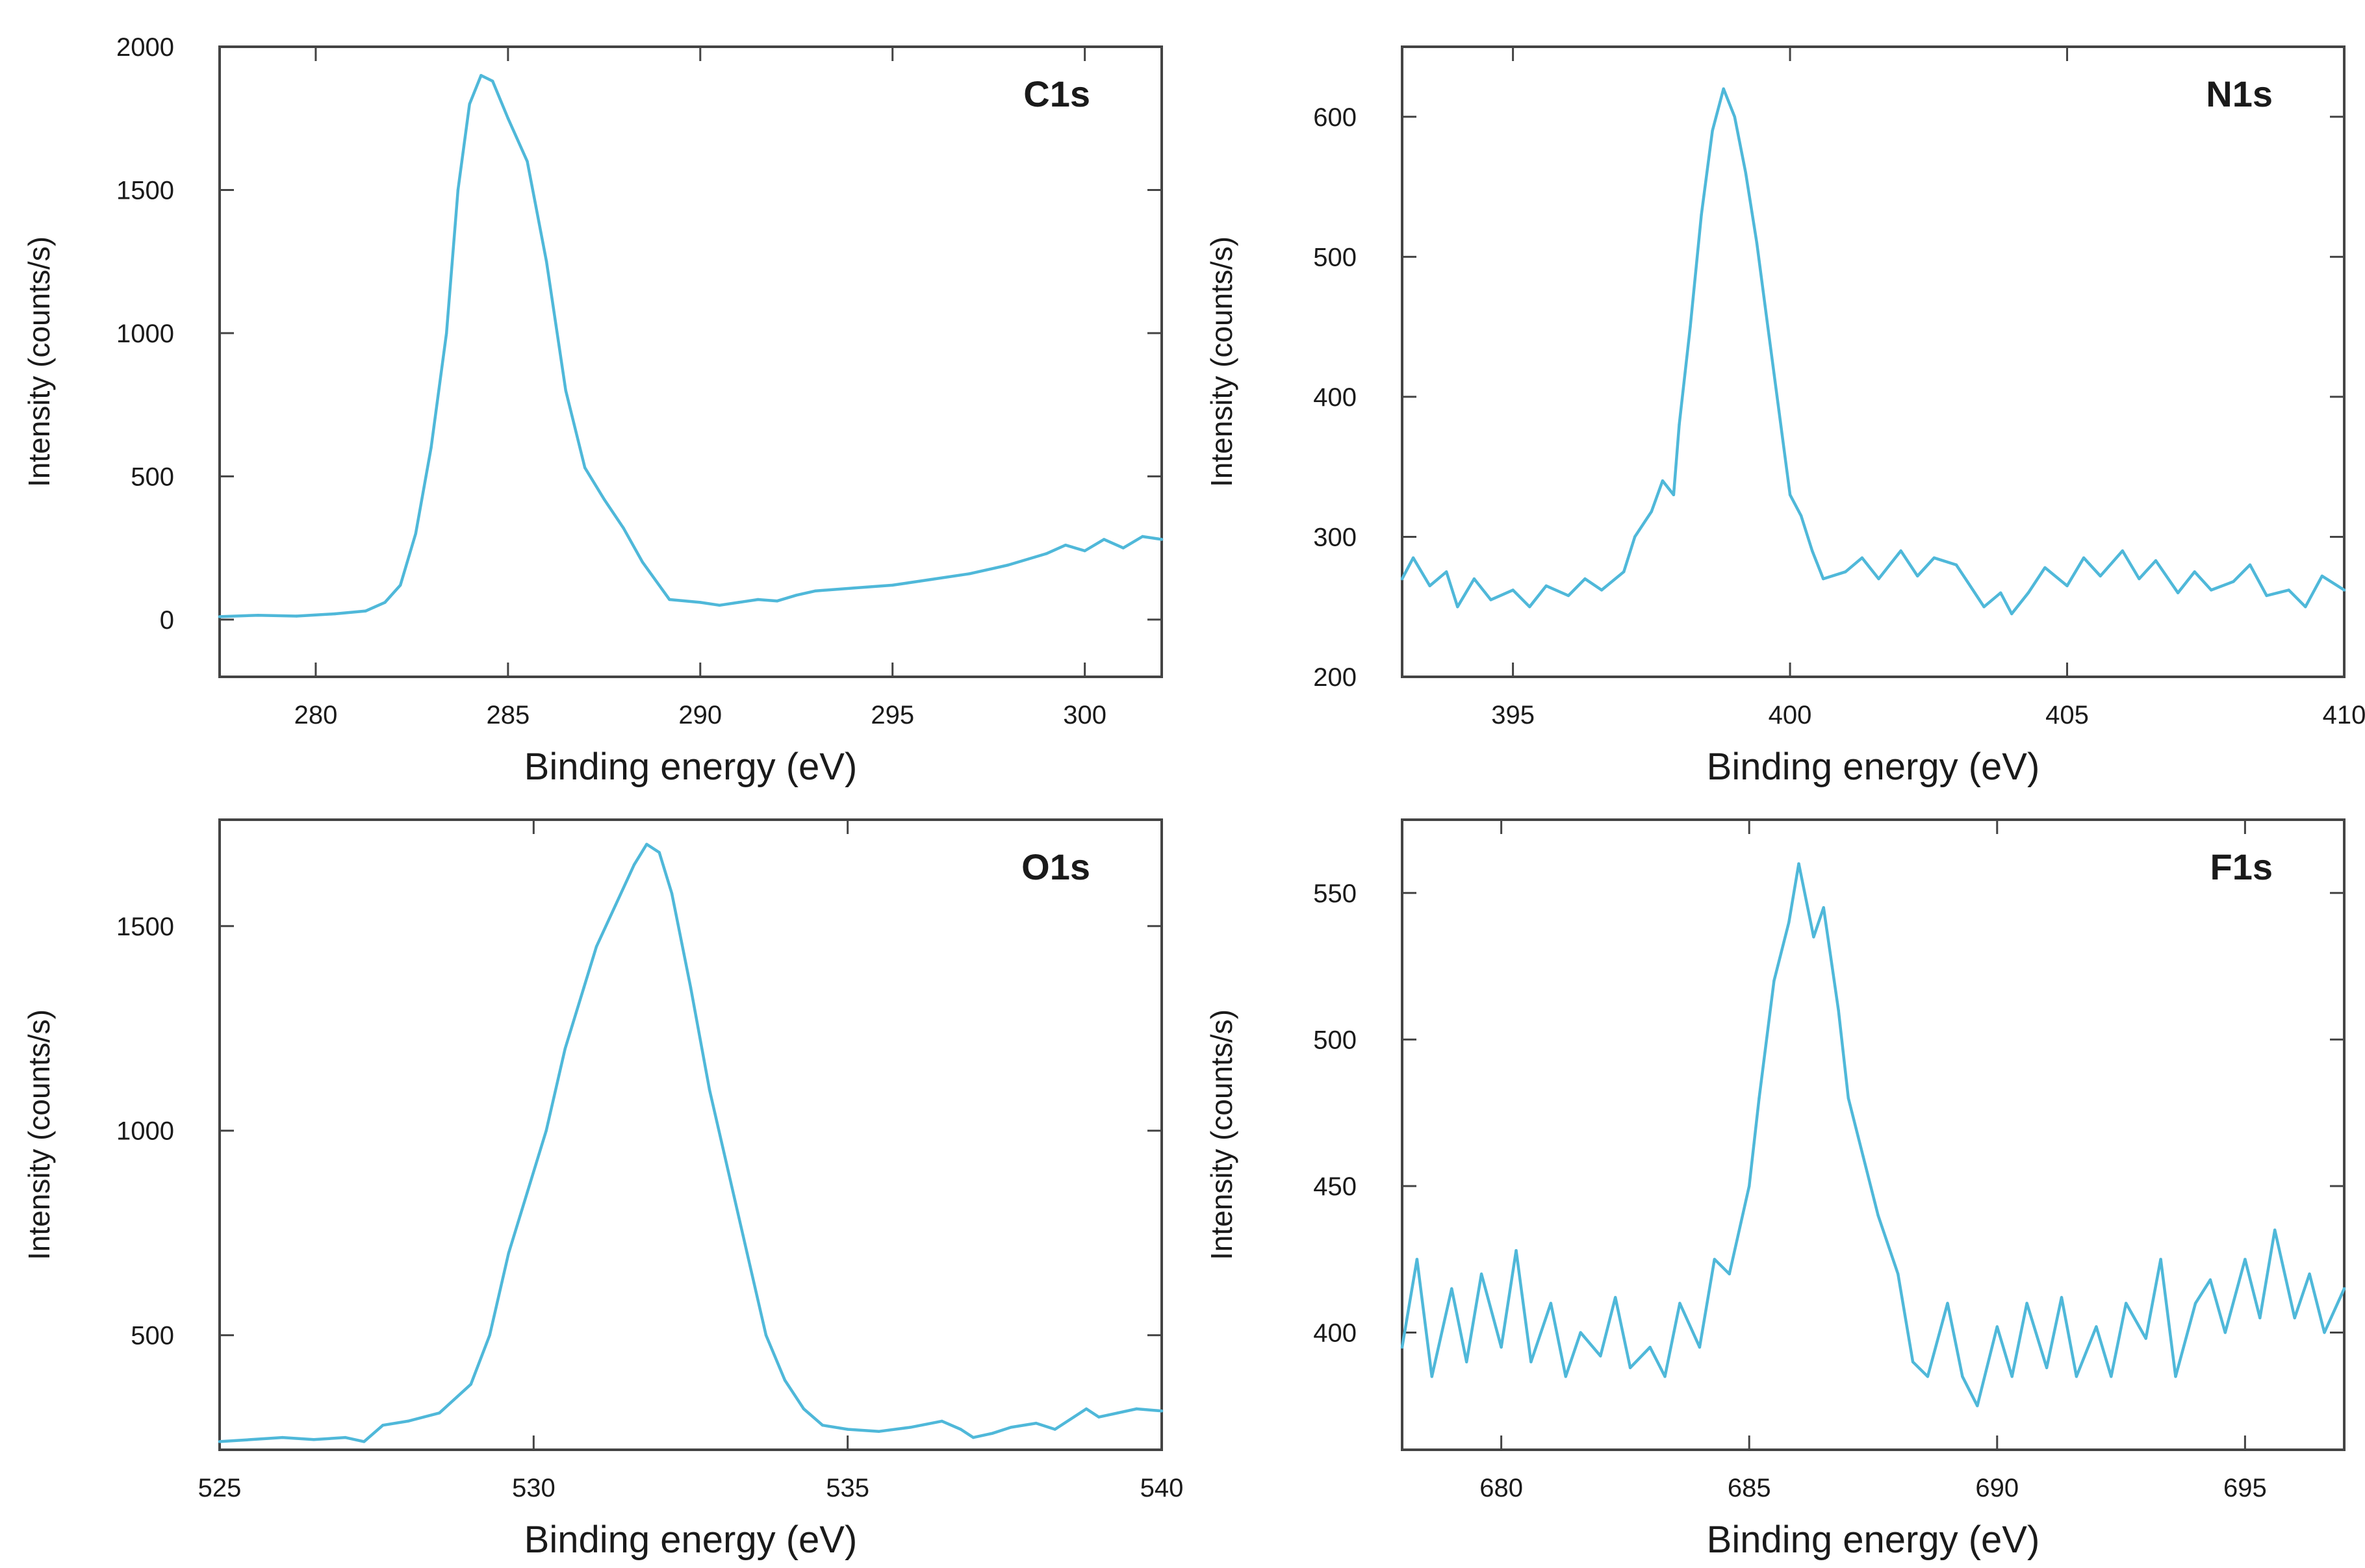 This screenshot has width=2365, height=1568. Describe the element at coordinates (316, 715) in the screenshot. I see `x-tick-label: 280` at that location.